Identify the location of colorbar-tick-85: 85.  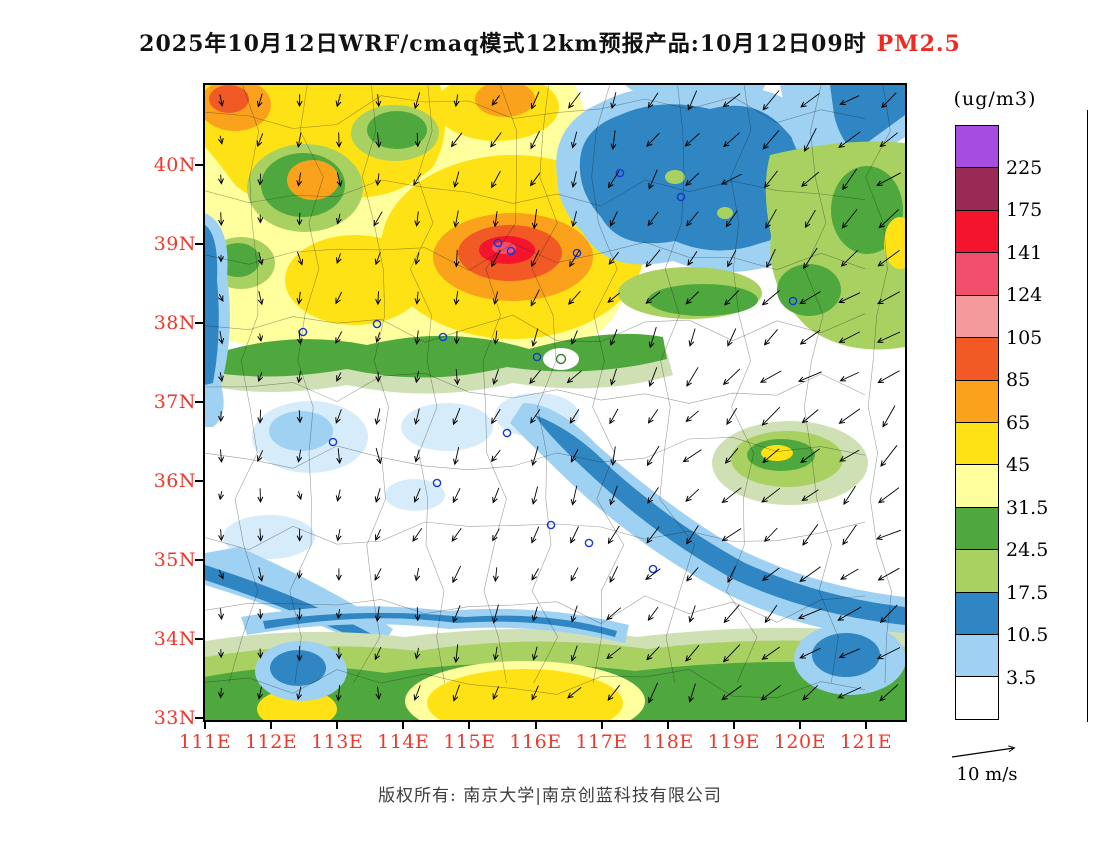
(1018, 380).